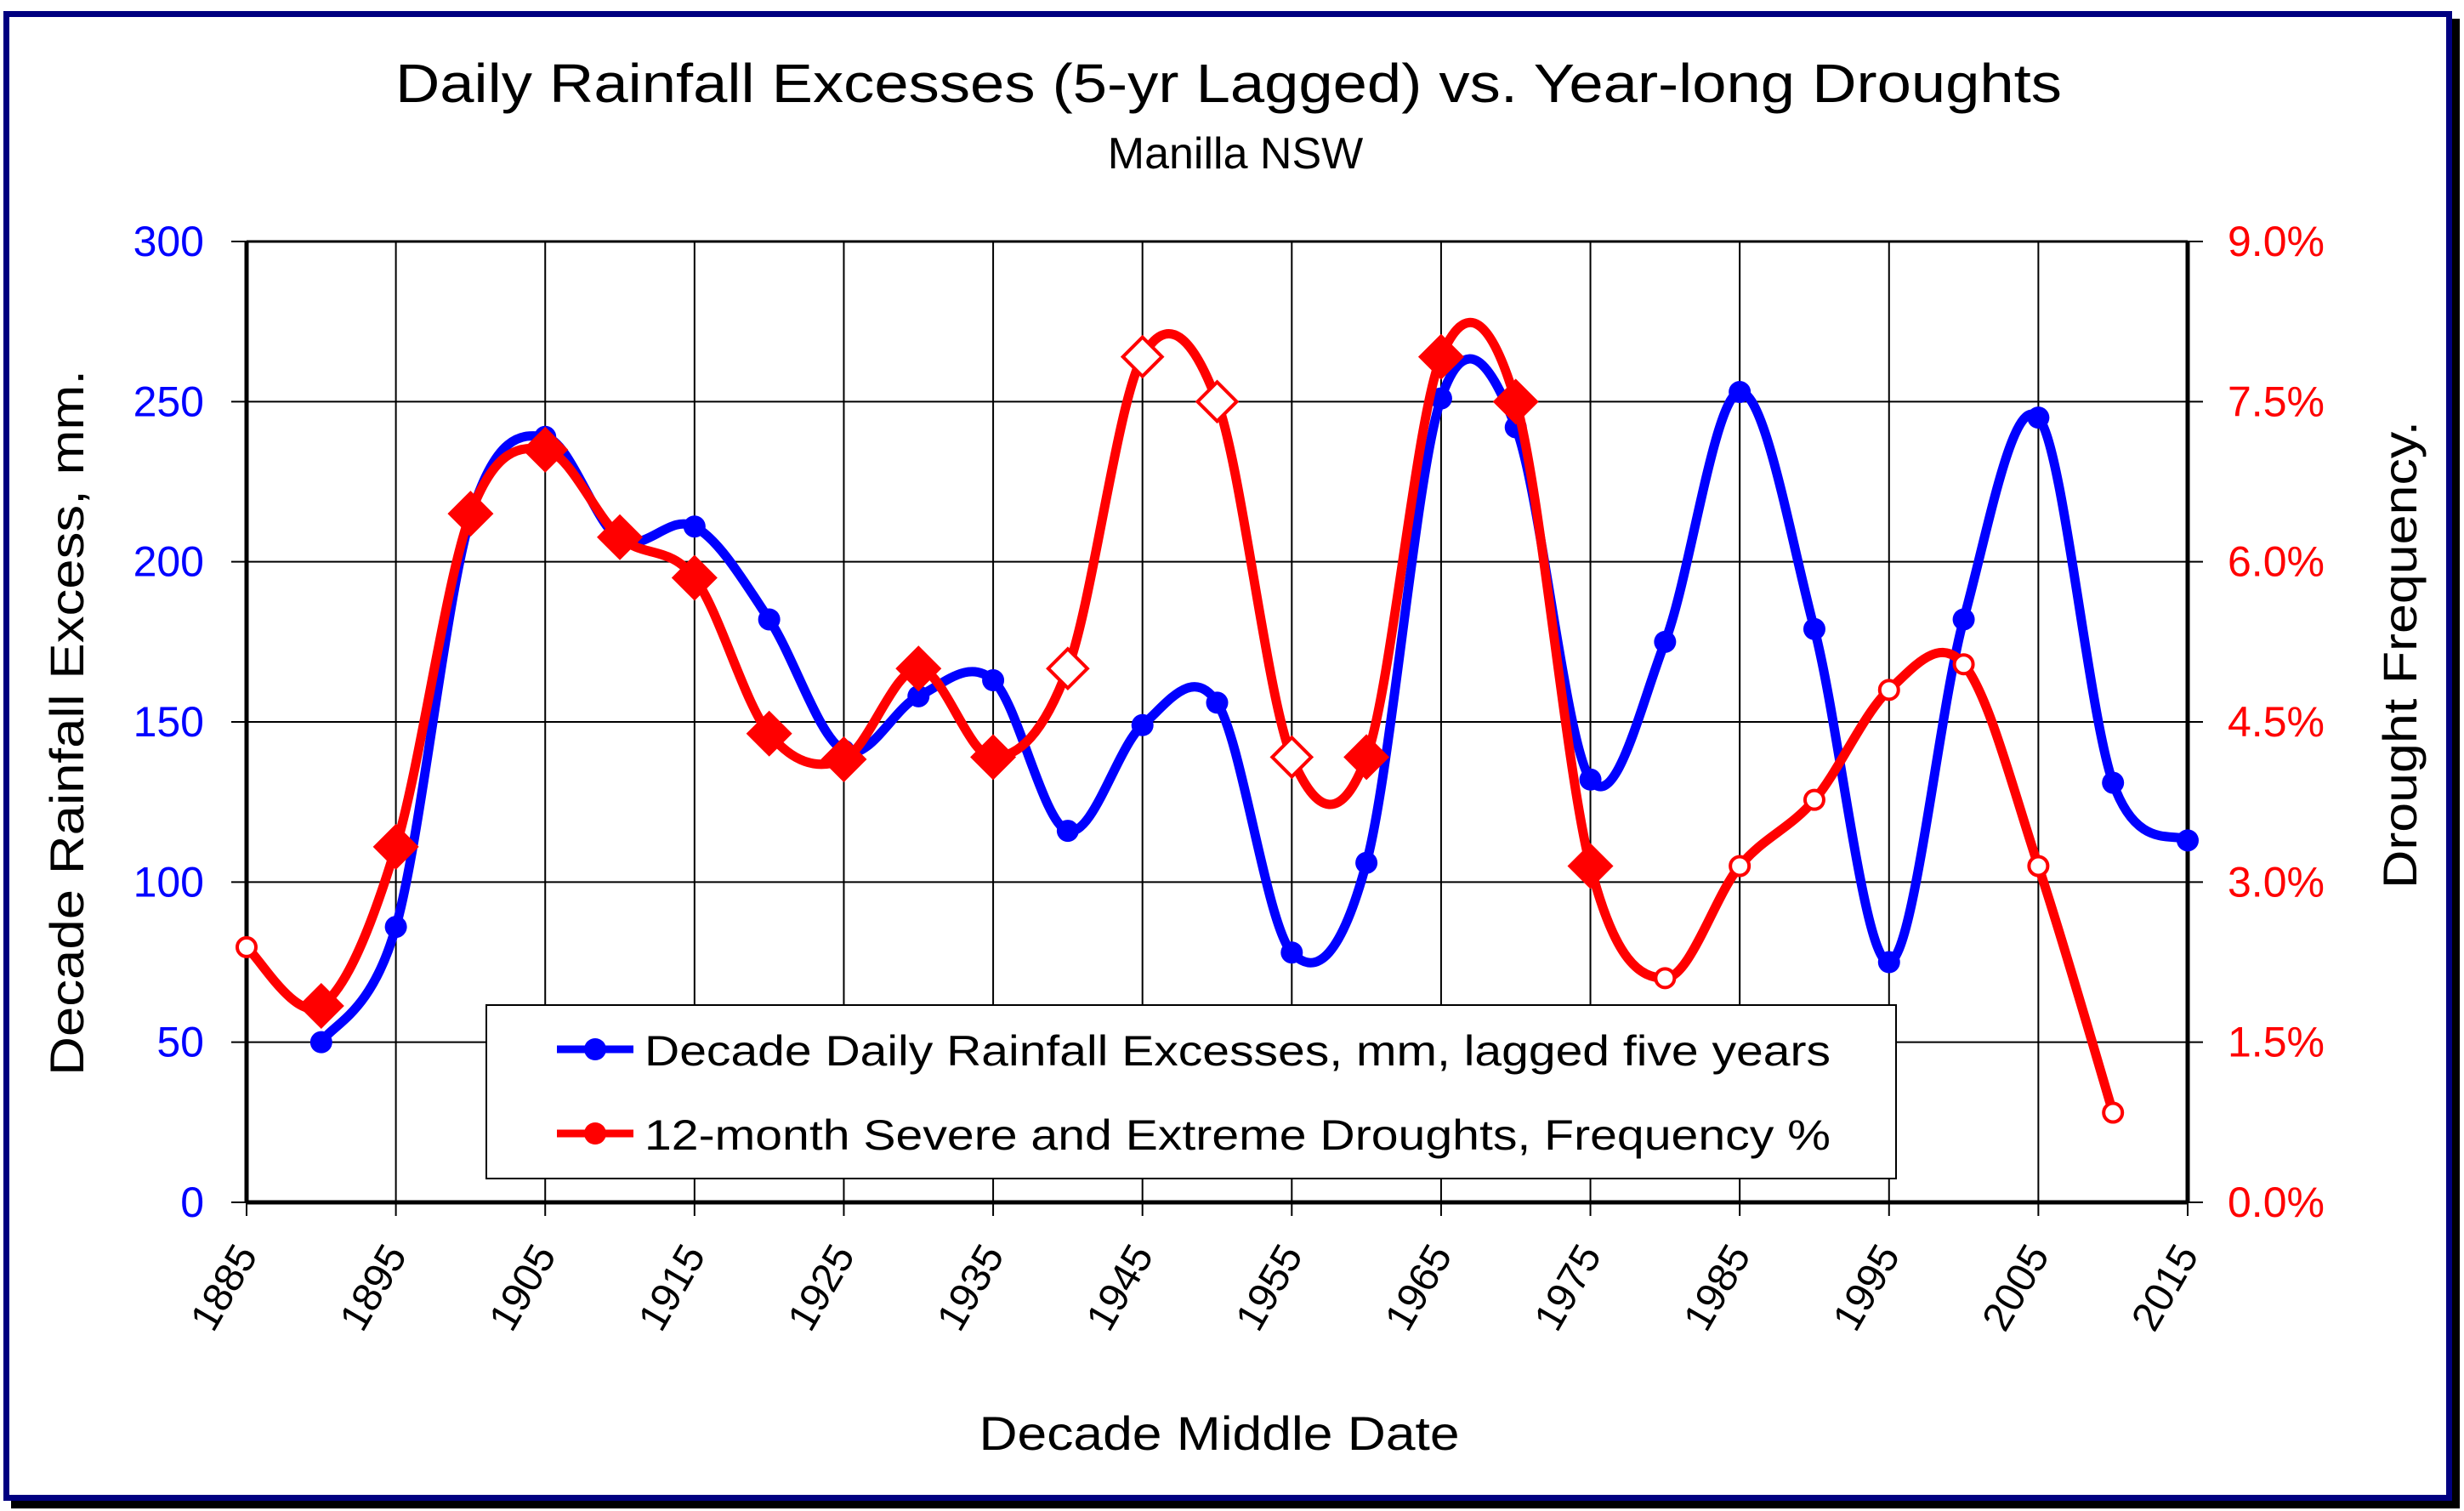 The image size is (2464, 1511). I want to click on x-tick-label: 1905, so click(522, 1287).